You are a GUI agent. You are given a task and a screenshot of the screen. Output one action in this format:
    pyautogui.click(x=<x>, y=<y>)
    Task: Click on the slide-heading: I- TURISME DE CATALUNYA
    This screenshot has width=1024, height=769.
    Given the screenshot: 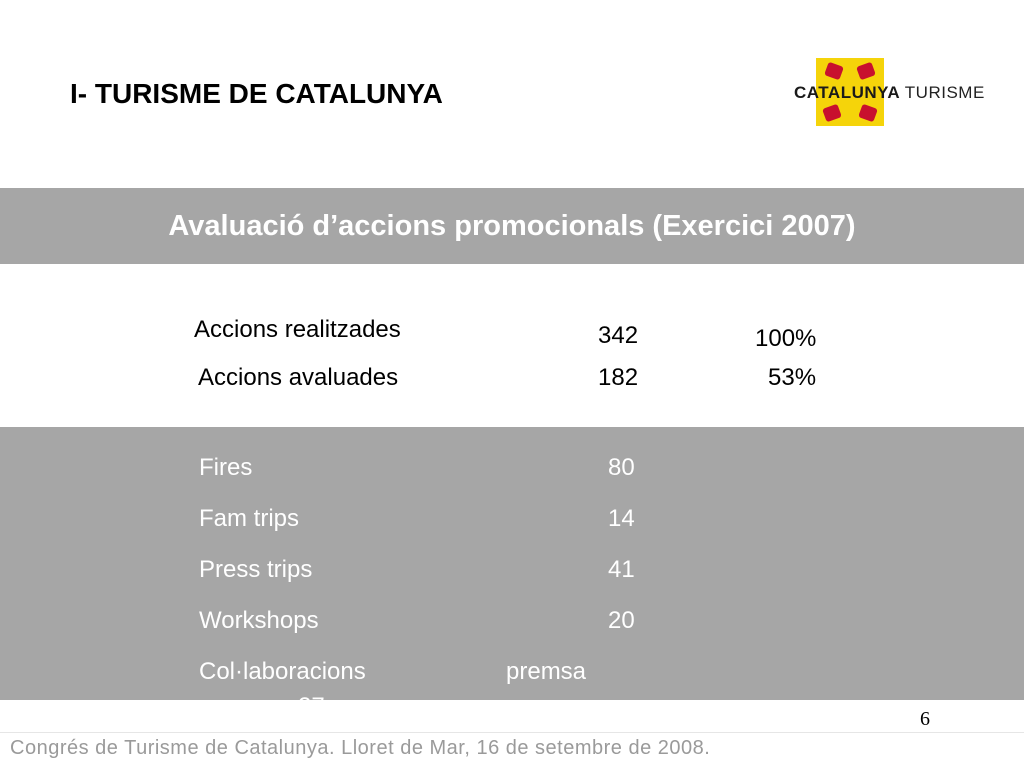 What is the action you would take?
    pyautogui.click(x=256, y=93)
    